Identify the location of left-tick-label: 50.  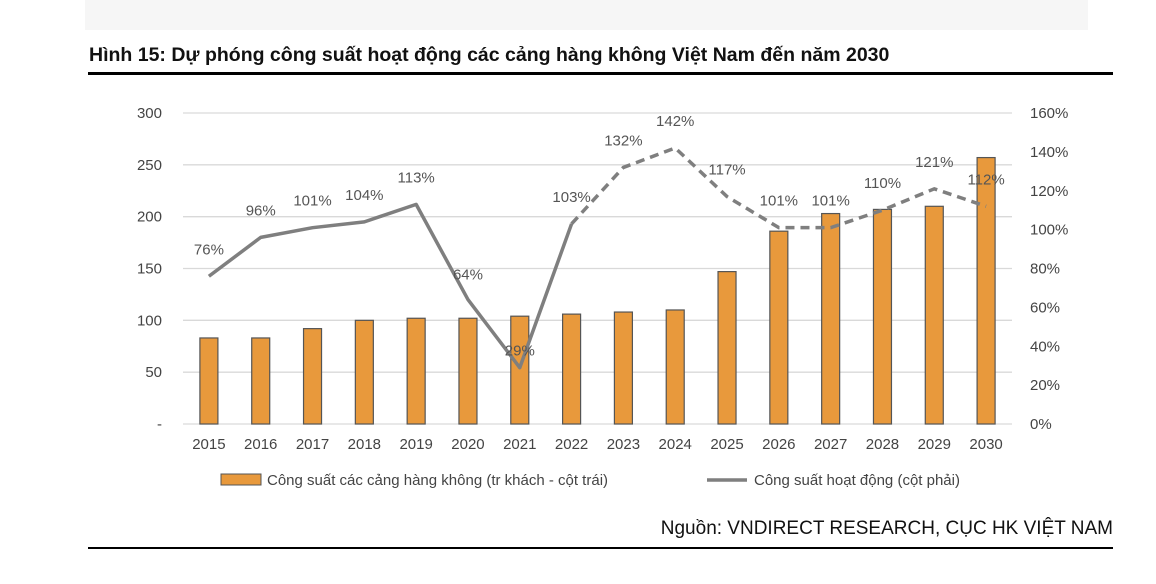
(153, 372).